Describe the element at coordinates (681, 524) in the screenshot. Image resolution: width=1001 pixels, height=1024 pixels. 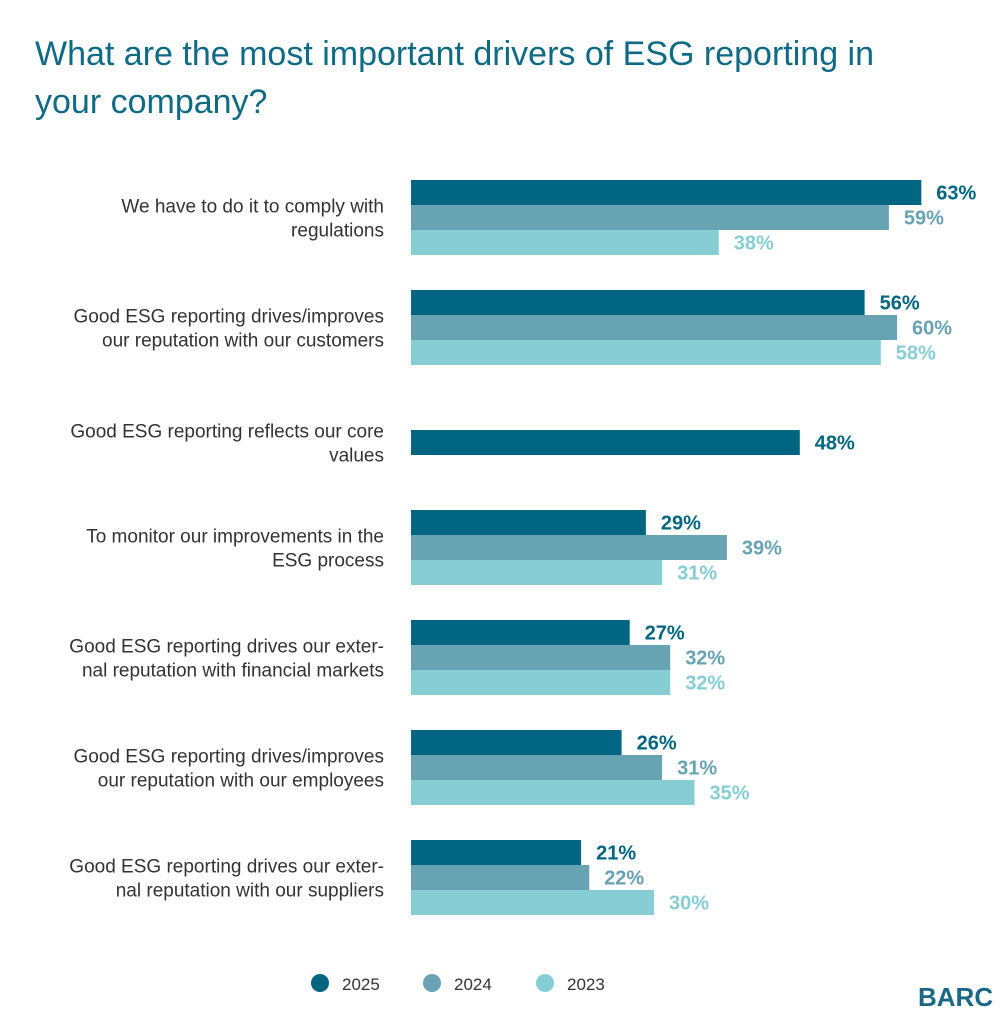
I see `value-label: 29%` at that location.